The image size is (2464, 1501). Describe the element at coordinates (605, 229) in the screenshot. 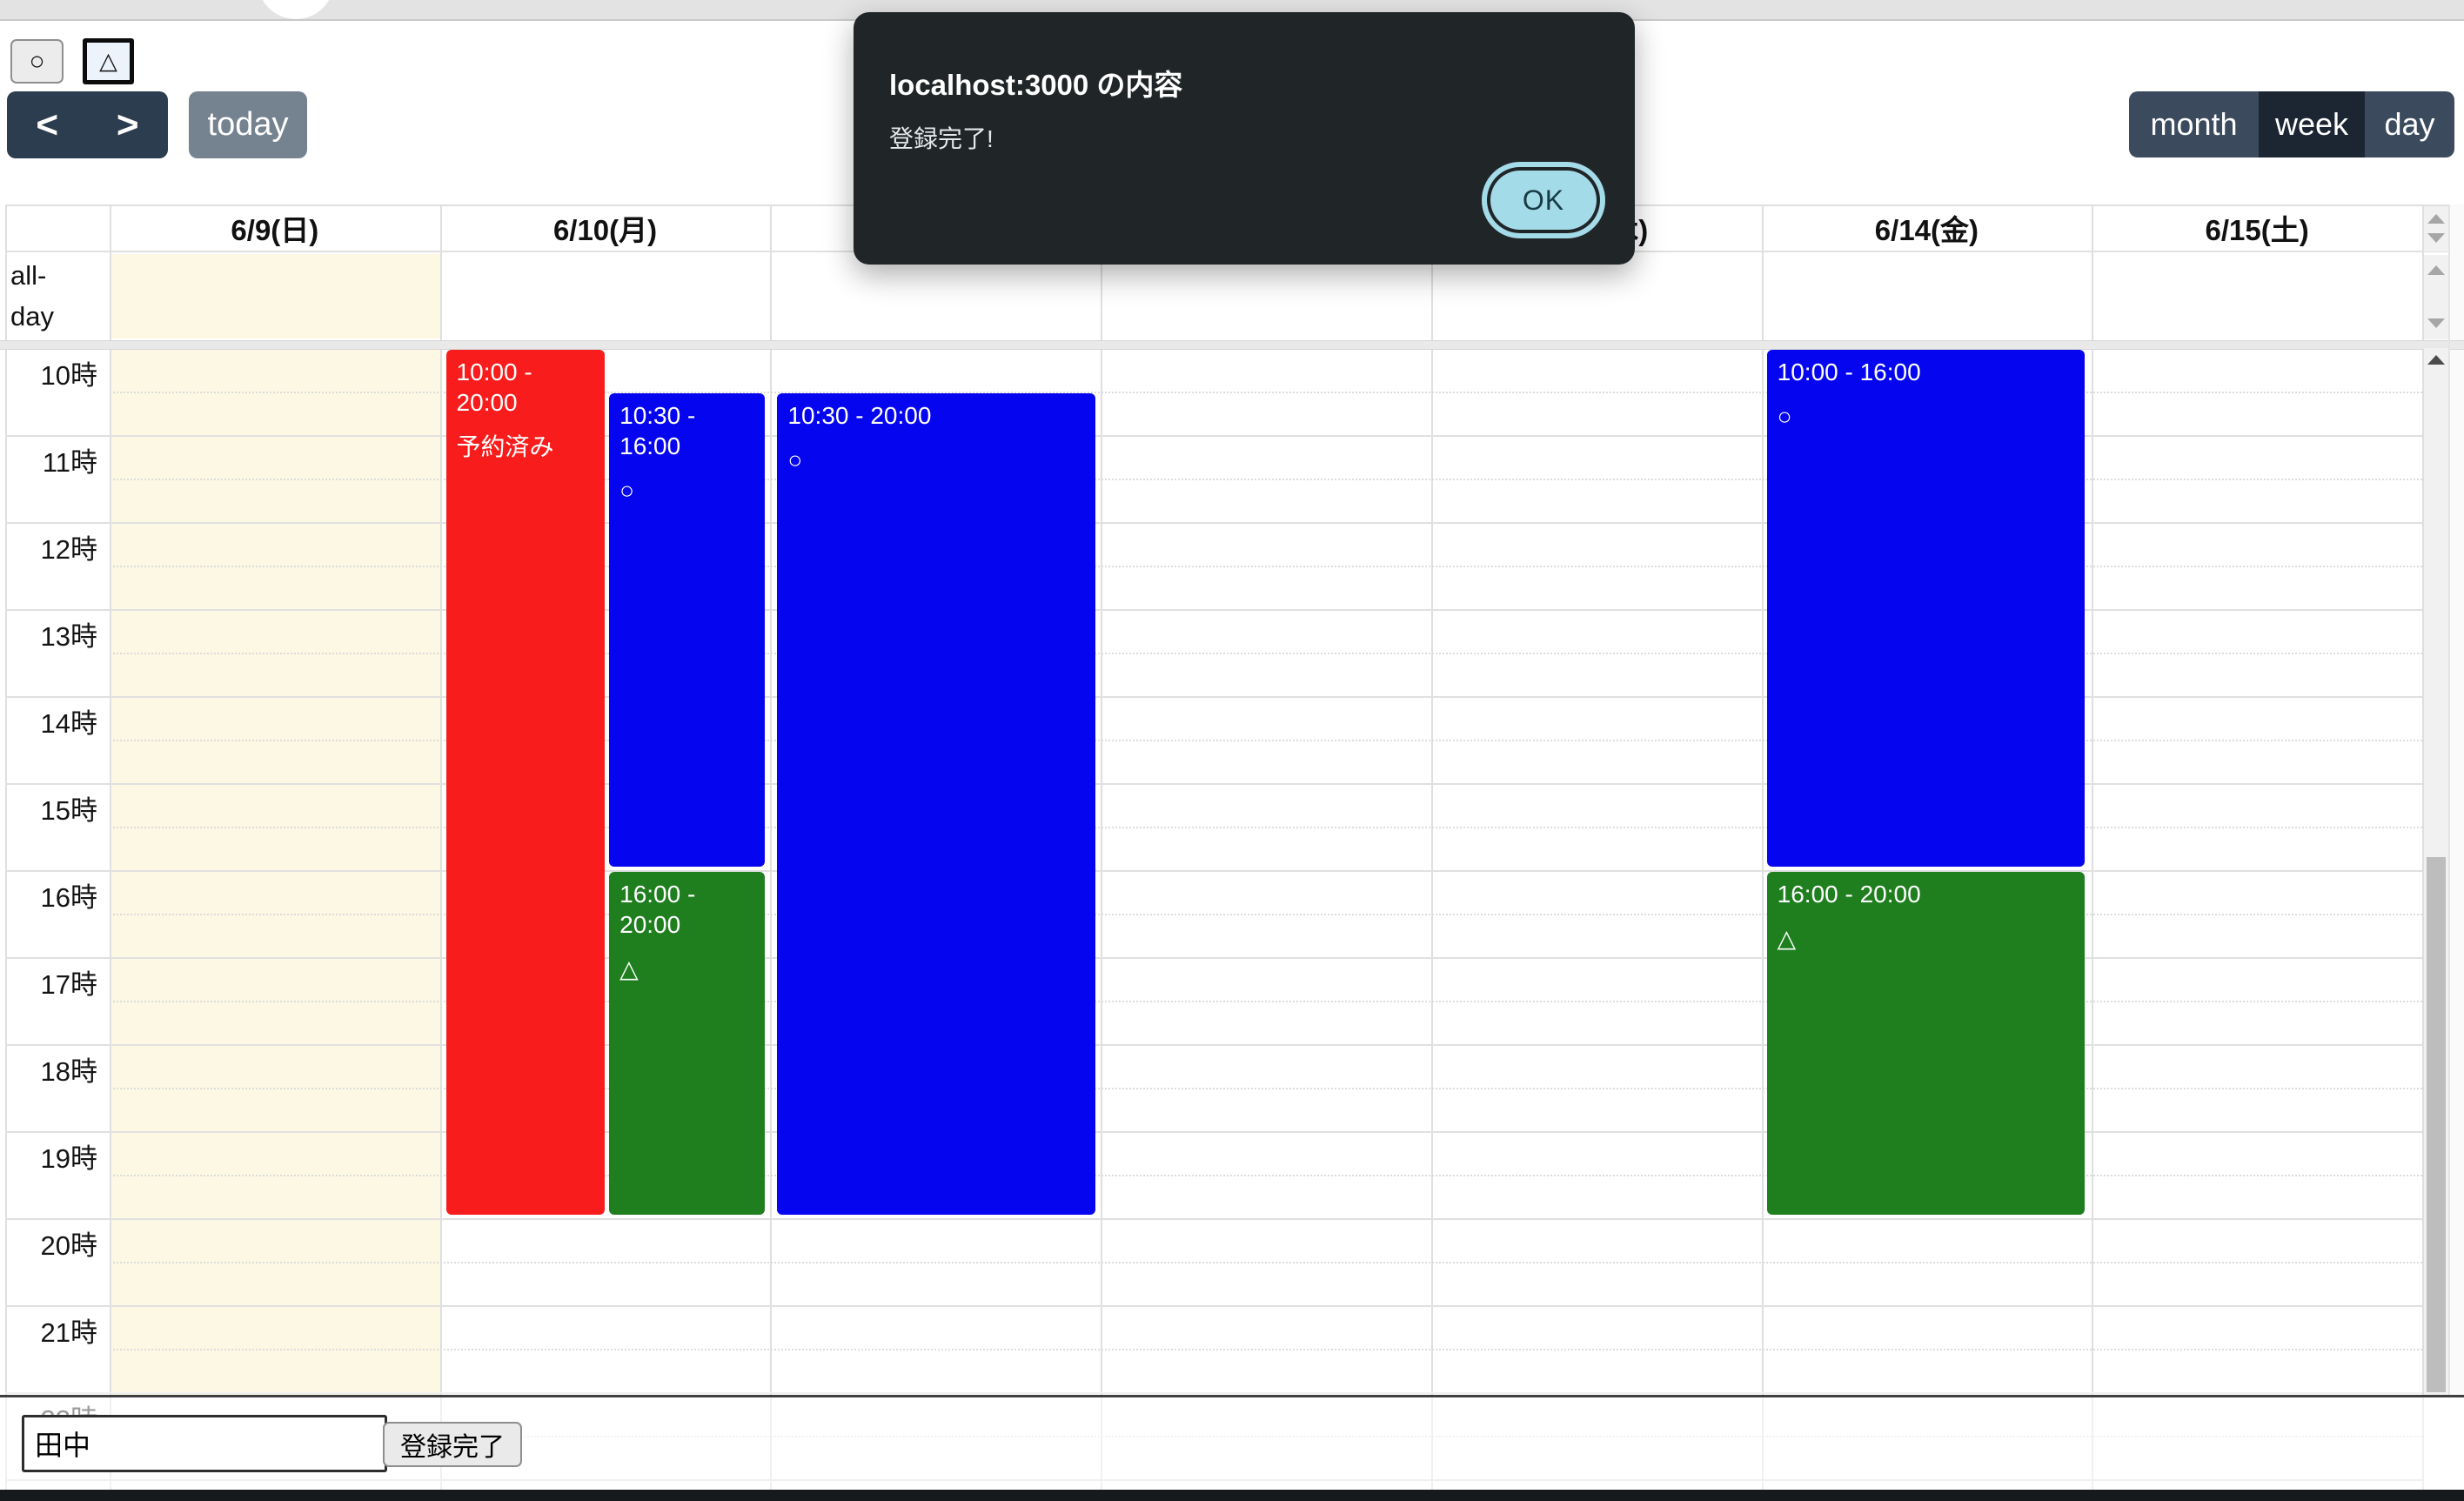

I see `day-header-1: 6/10(月)` at that location.